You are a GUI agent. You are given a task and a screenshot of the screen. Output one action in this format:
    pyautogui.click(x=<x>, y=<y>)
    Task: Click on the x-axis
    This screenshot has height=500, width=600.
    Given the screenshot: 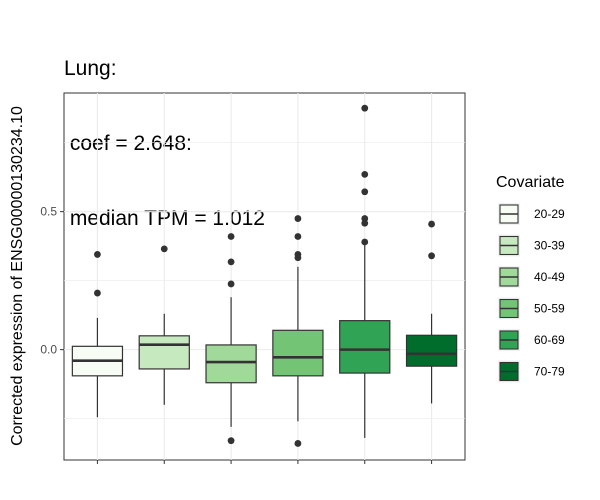 What is the action you would take?
    pyautogui.click(x=264, y=462)
    